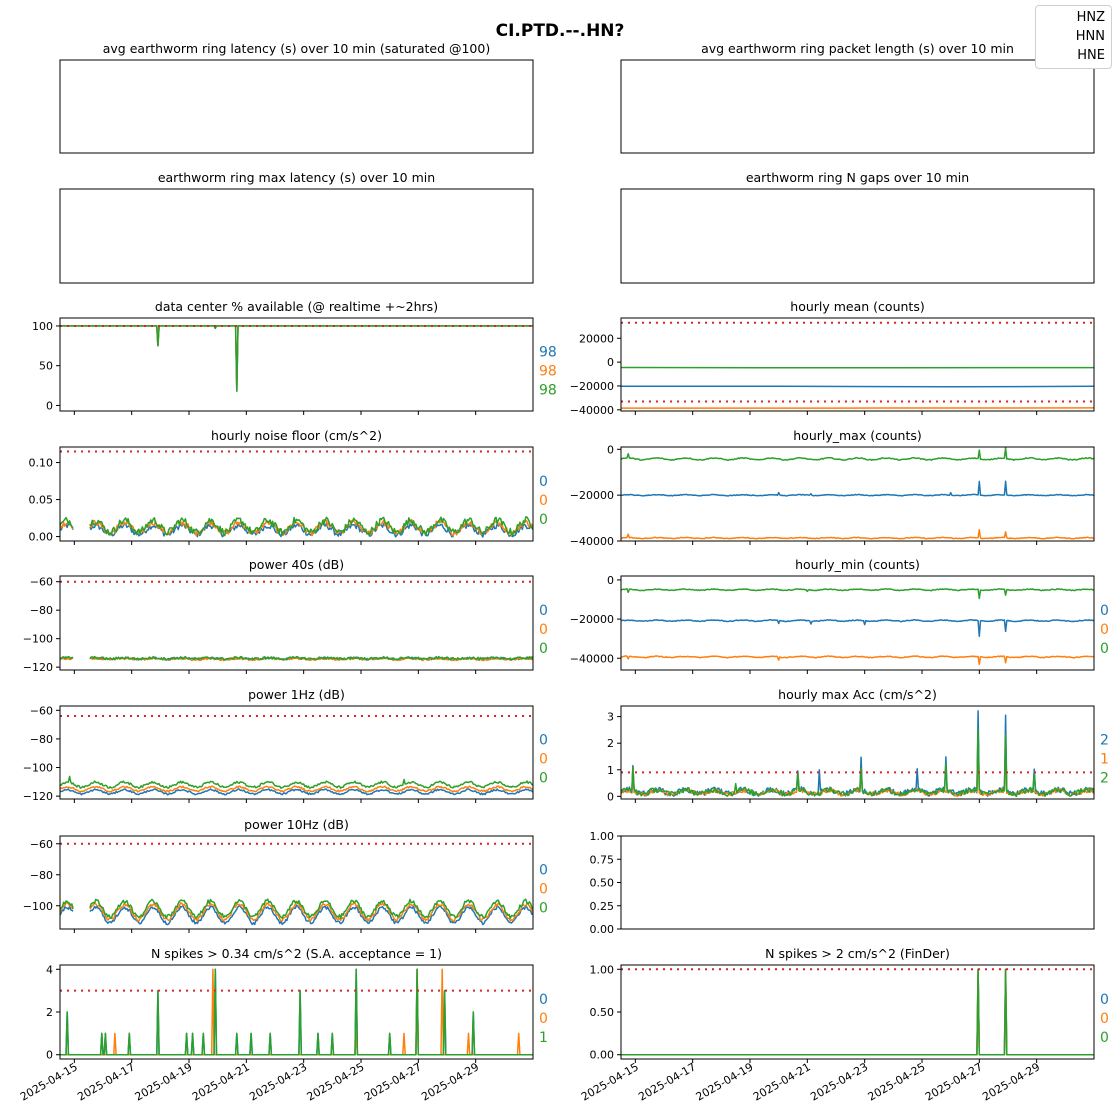  What do you see at coordinates (857, 177) in the screenshot?
I see `panel-title: earthworm ring N gaps over 10 min` at bounding box center [857, 177].